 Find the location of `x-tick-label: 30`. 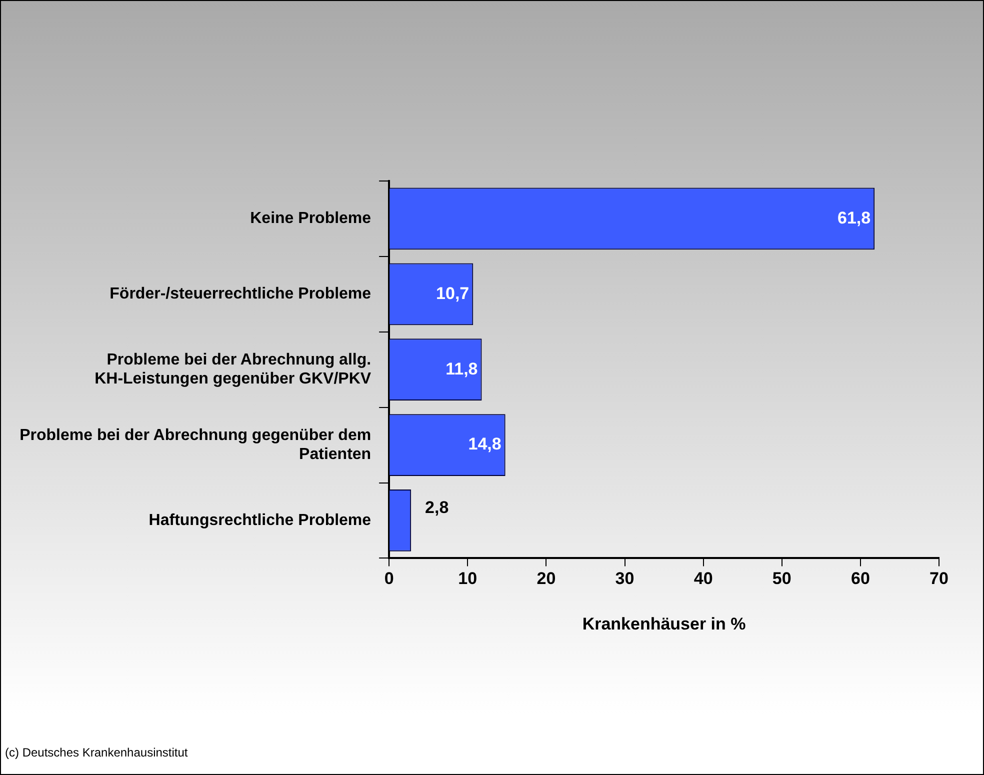

x-tick-label: 30 is located at coordinates (624, 578).